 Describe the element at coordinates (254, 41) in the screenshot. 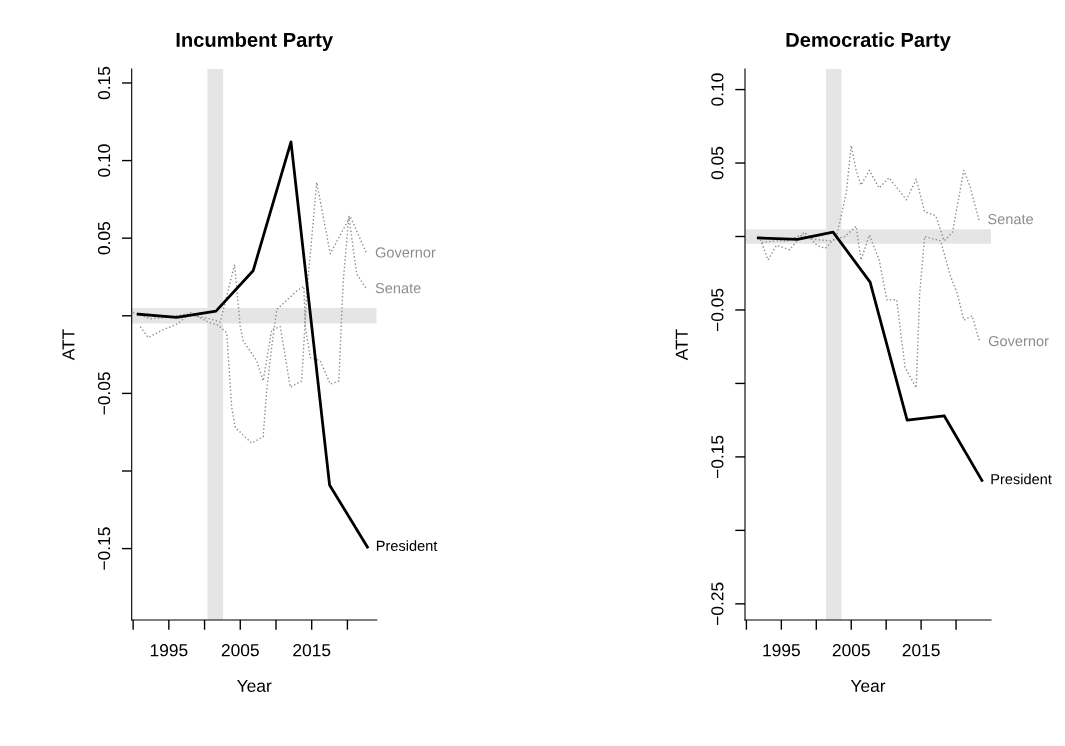

I see `chart-title: Incumbent Party` at that location.